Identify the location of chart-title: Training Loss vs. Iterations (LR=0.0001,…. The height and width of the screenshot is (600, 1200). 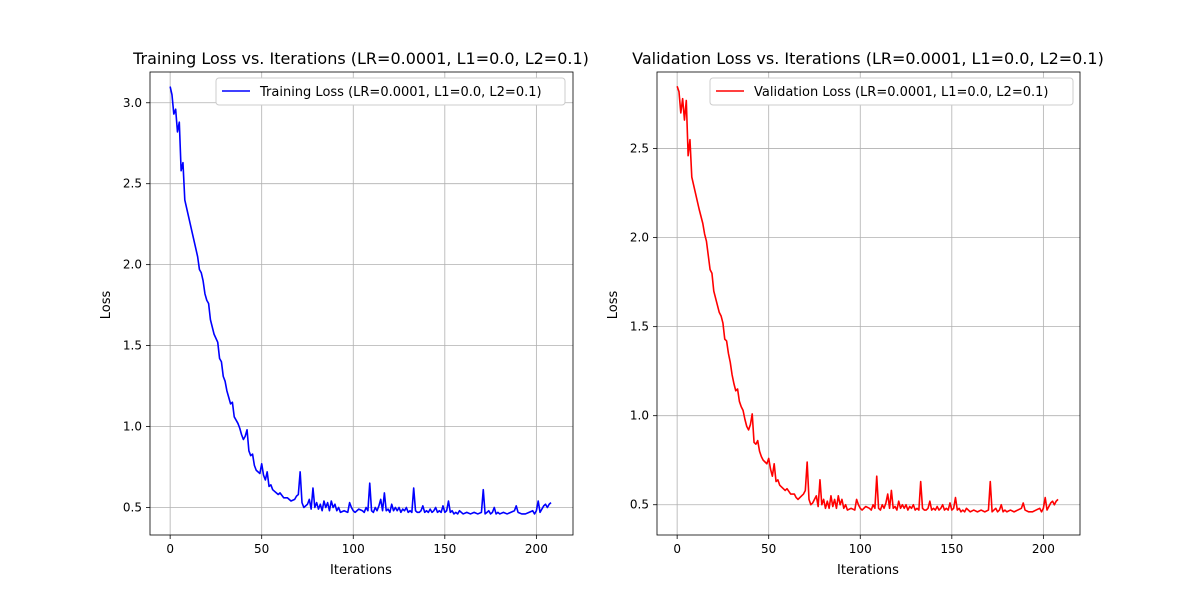
(360, 58).